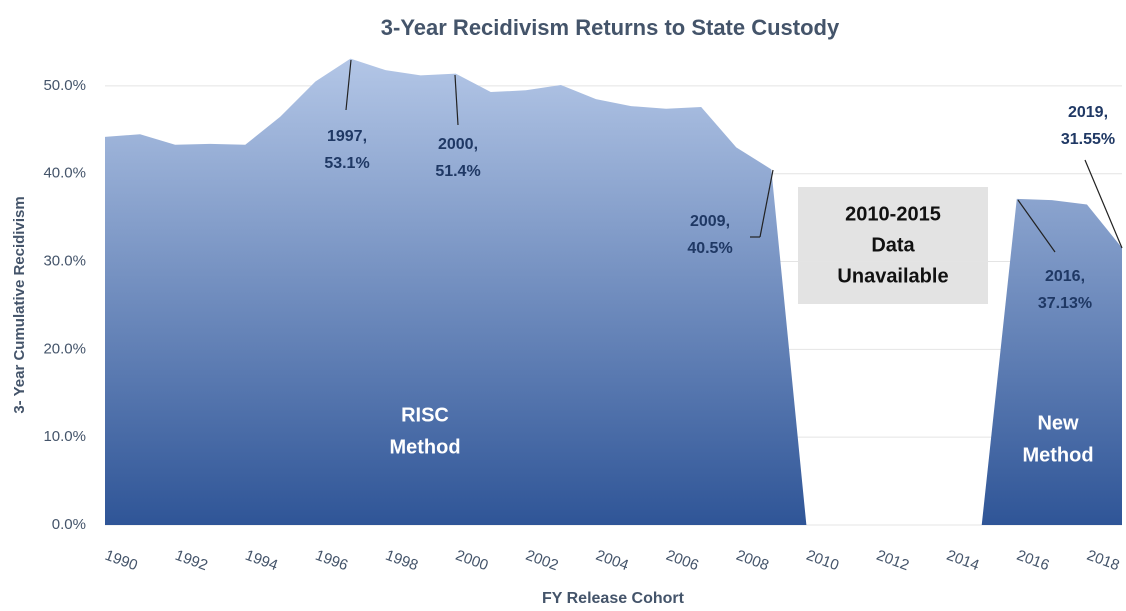 This screenshot has height=611, width=1126. I want to click on annotation: 51.4%, so click(457, 171).